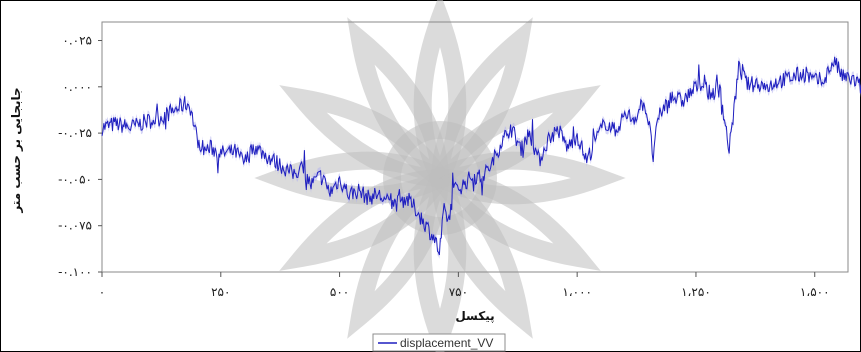 Image resolution: width=861 pixels, height=352 pixels. Describe the element at coordinates (77, 87) in the screenshot. I see `y-tick-label: ۰.۰۰۰` at that location.